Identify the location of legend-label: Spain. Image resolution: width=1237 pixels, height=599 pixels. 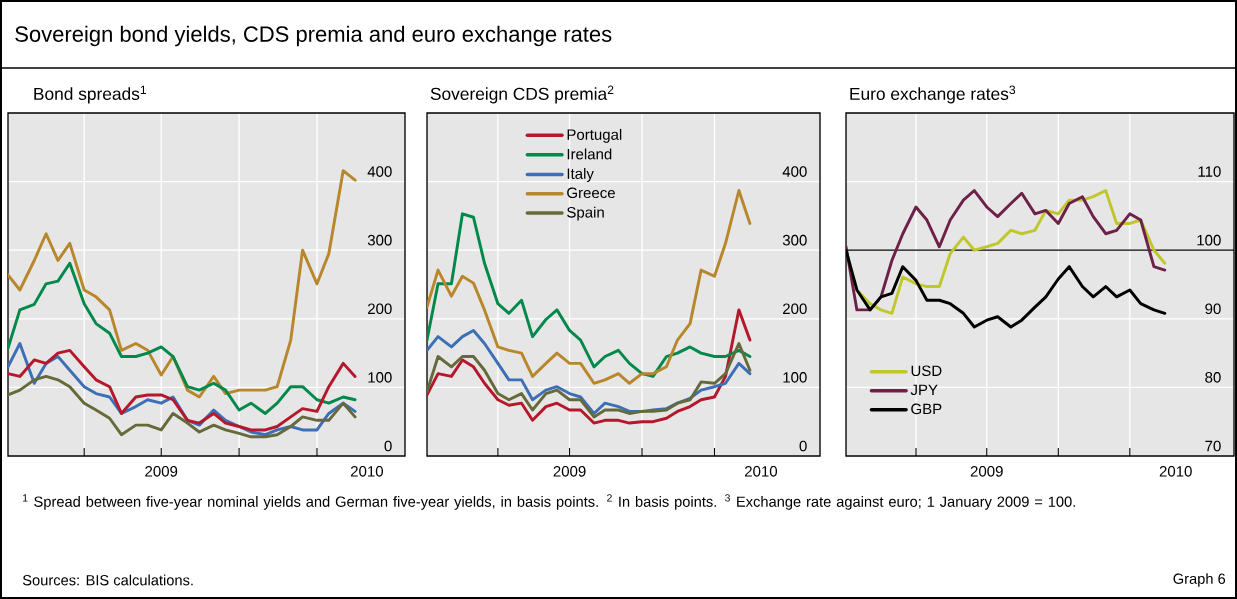
(585, 213).